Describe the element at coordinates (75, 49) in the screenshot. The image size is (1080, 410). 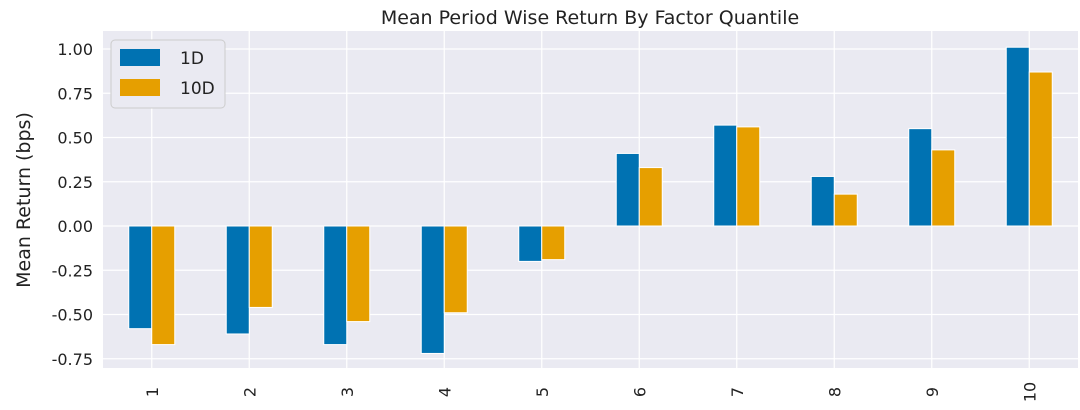
I see `y-tick-label: 1.00` at that location.